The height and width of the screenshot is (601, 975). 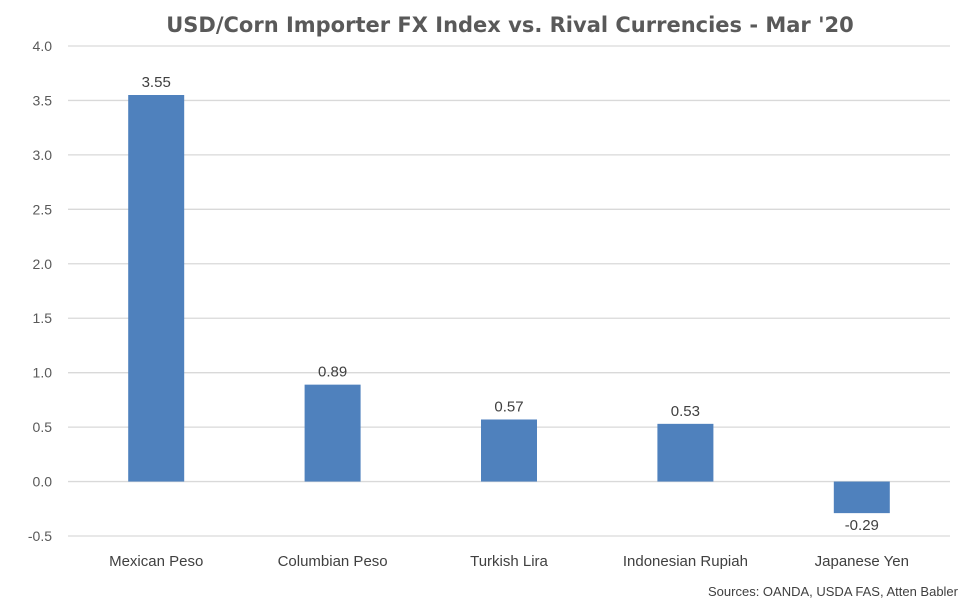 What do you see at coordinates (156, 82) in the screenshot?
I see `data-label: 3.55` at bounding box center [156, 82].